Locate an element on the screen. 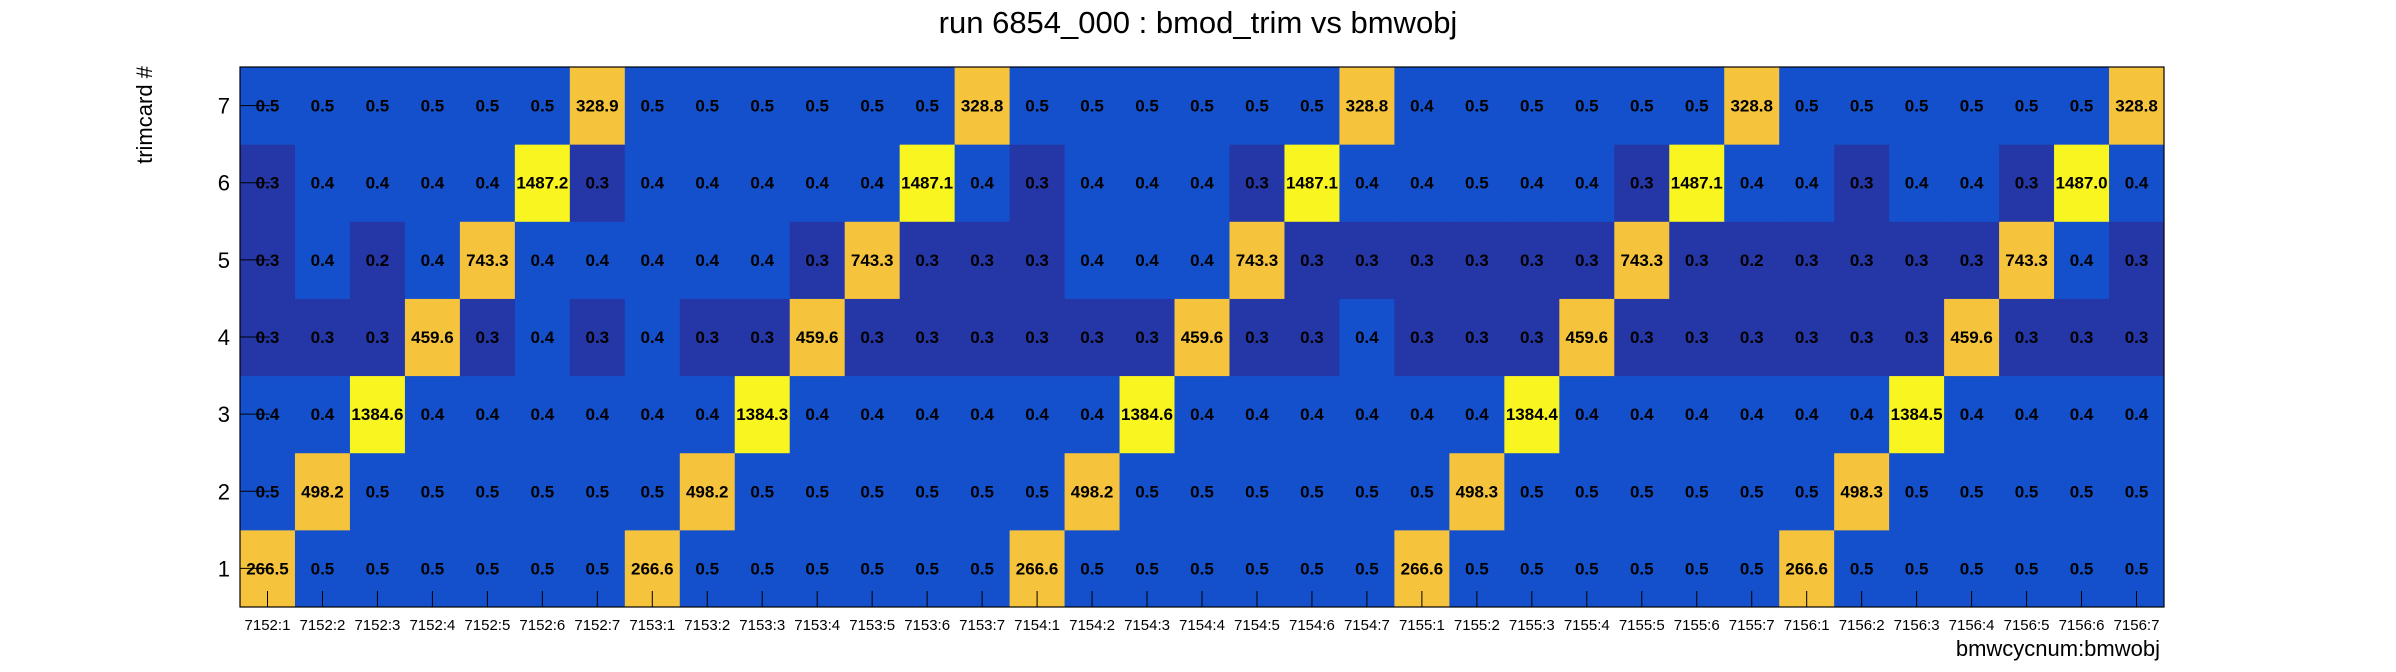 Image resolution: width=2396 pixels, height=672 pixels. x-tick-label: 7154:3 is located at coordinates (1147, 625).